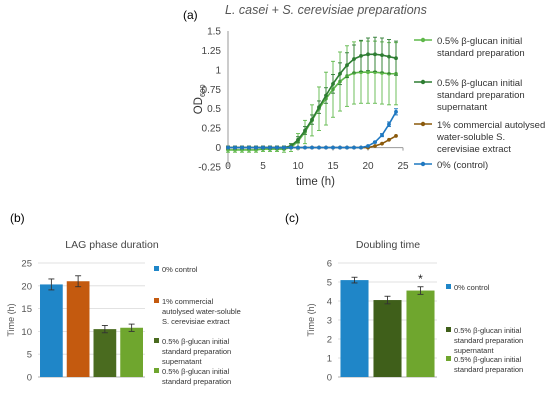 Image resolution: width=550 pixels, height=402 pixels. I want to click on legend-label: 1% commercial autolysed, so click(491, 125).